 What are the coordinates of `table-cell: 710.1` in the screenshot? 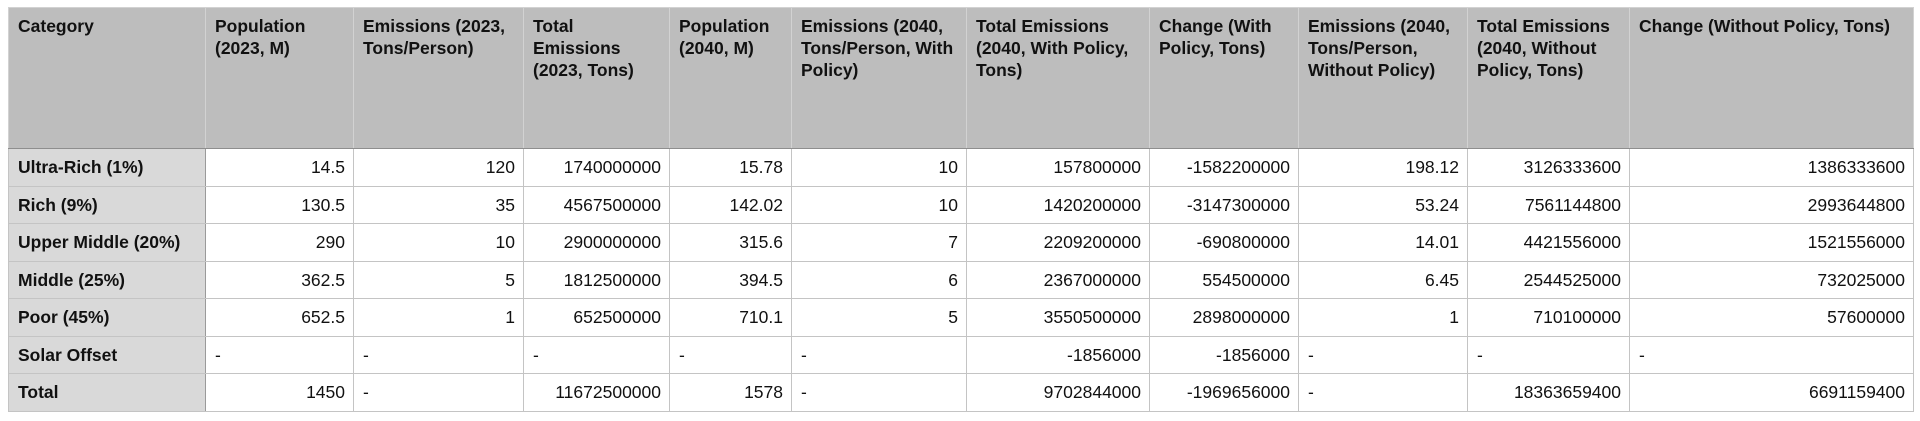 It's located at (730, 317).